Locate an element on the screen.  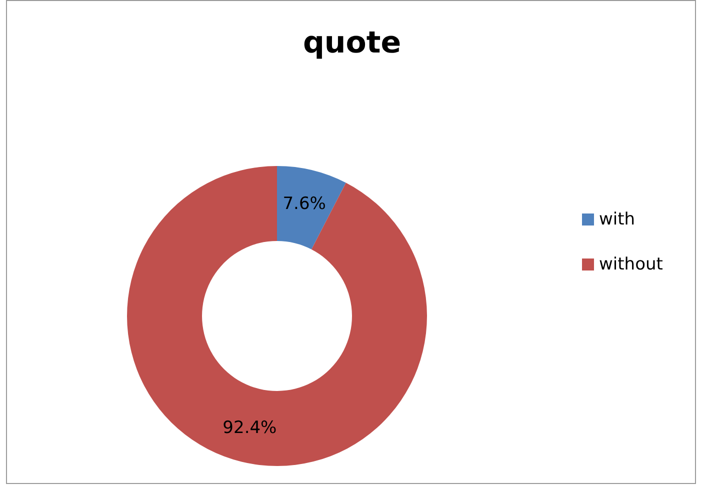
legend-label: without is located at coordinates (631, 264).